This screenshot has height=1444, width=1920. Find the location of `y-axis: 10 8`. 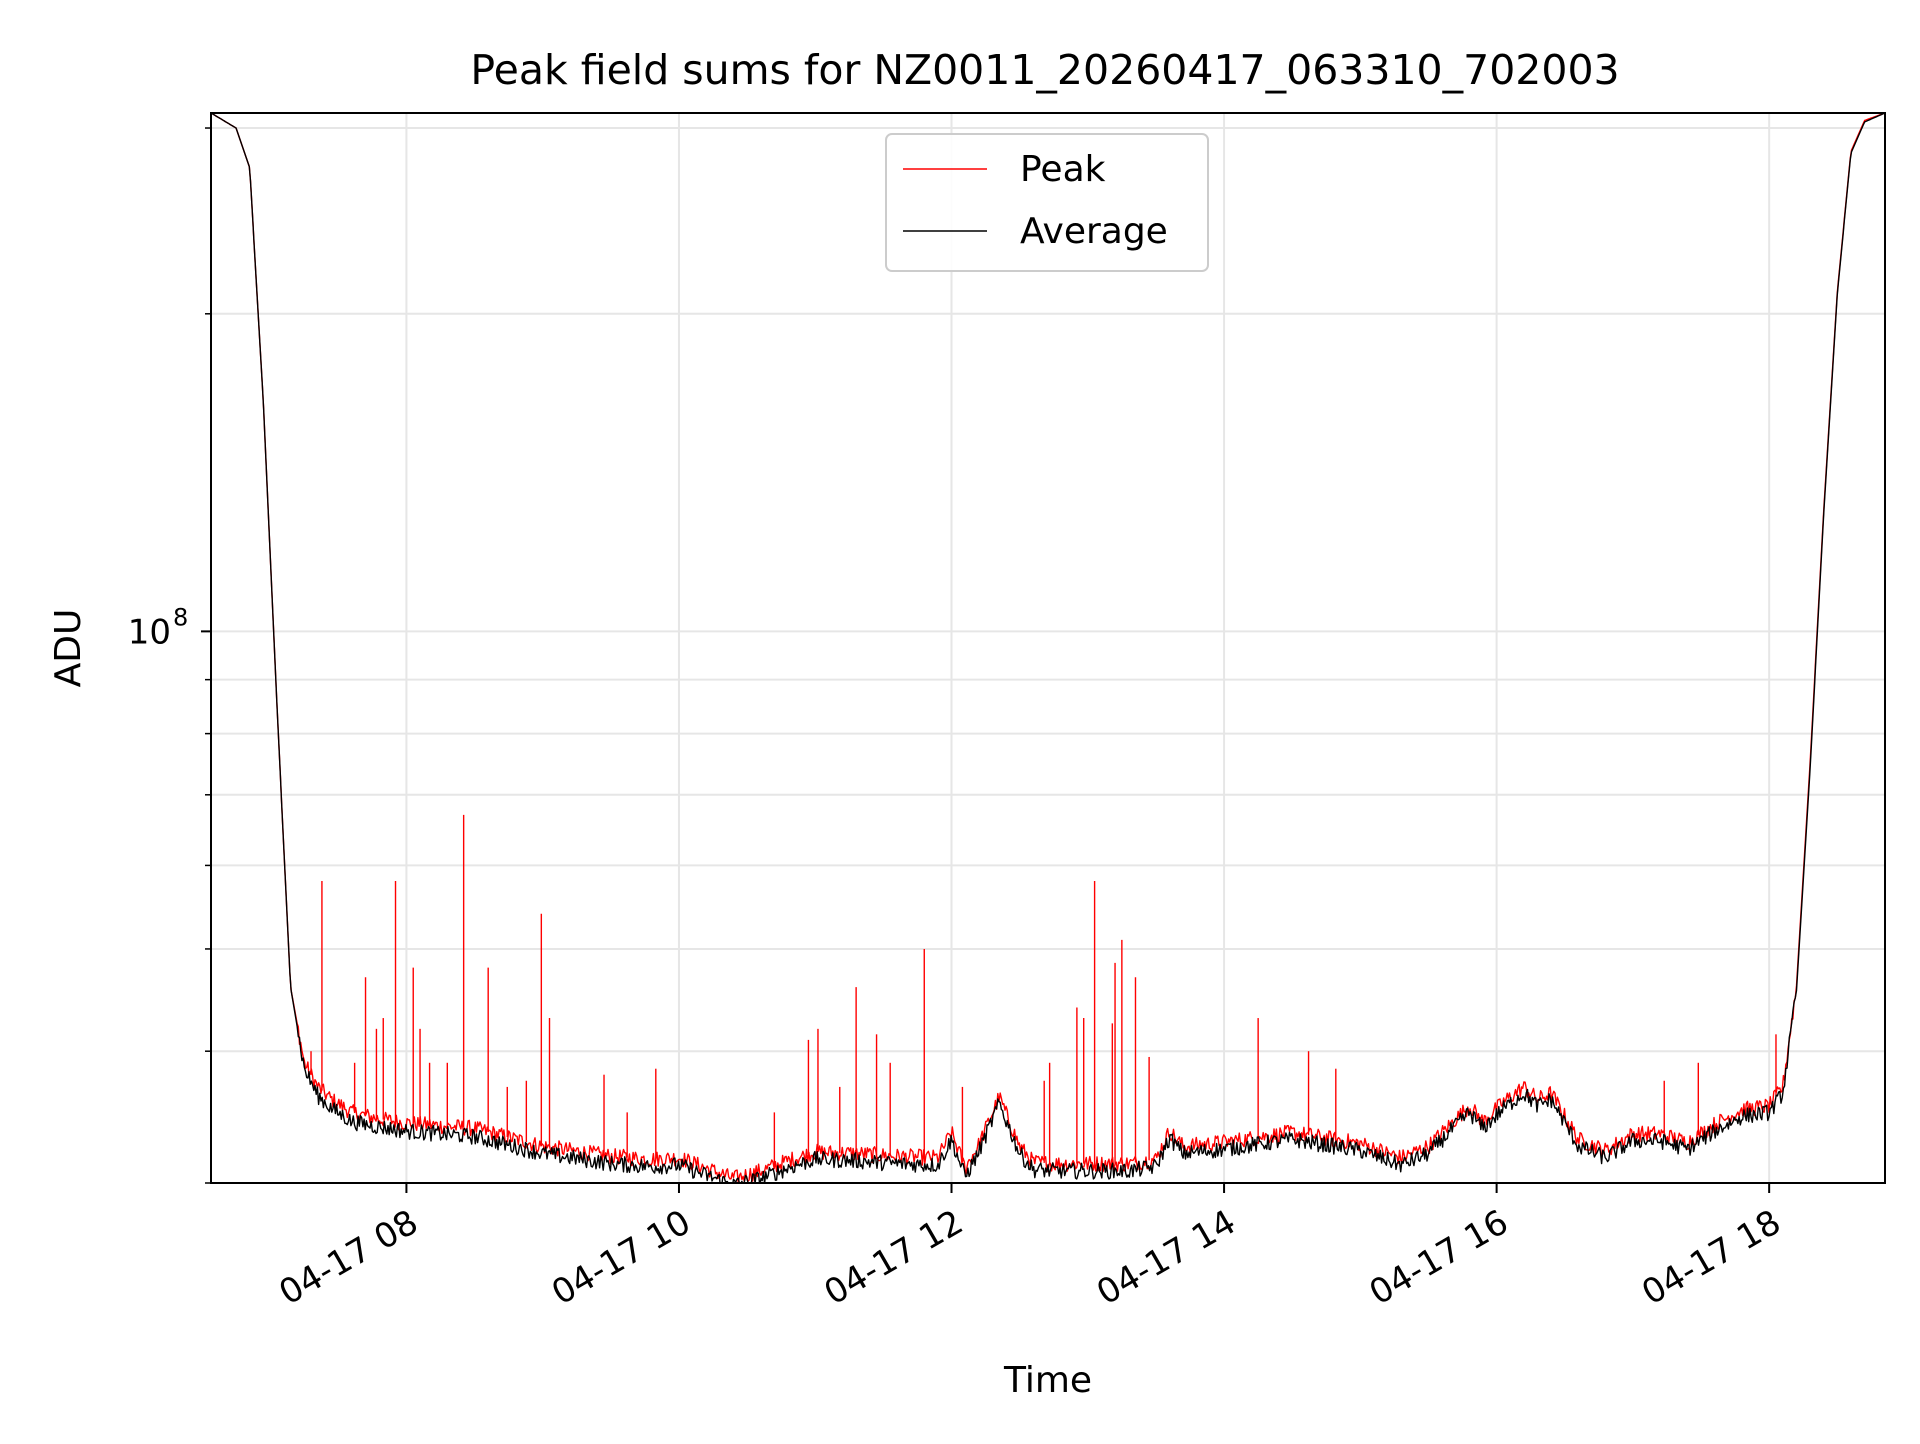

y-axis: 10 8 is located at coordinates (169, 655).